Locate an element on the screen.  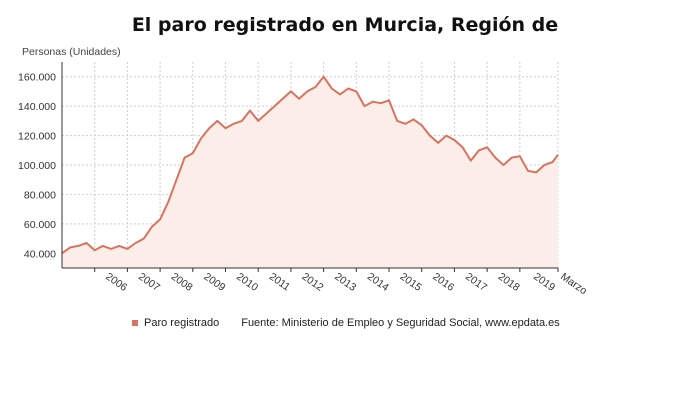
y-tick-label: 140.000 is located at coordinates (37, 107).